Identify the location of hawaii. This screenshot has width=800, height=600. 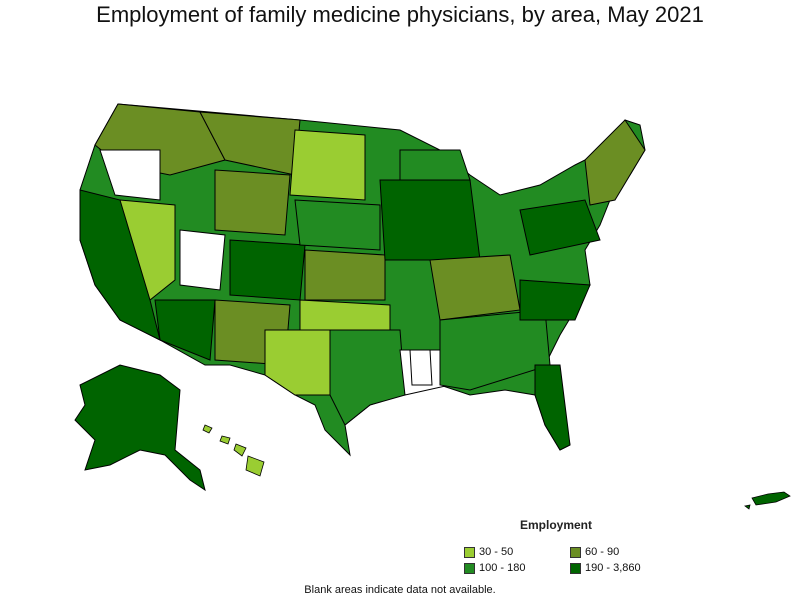
(233, 450).